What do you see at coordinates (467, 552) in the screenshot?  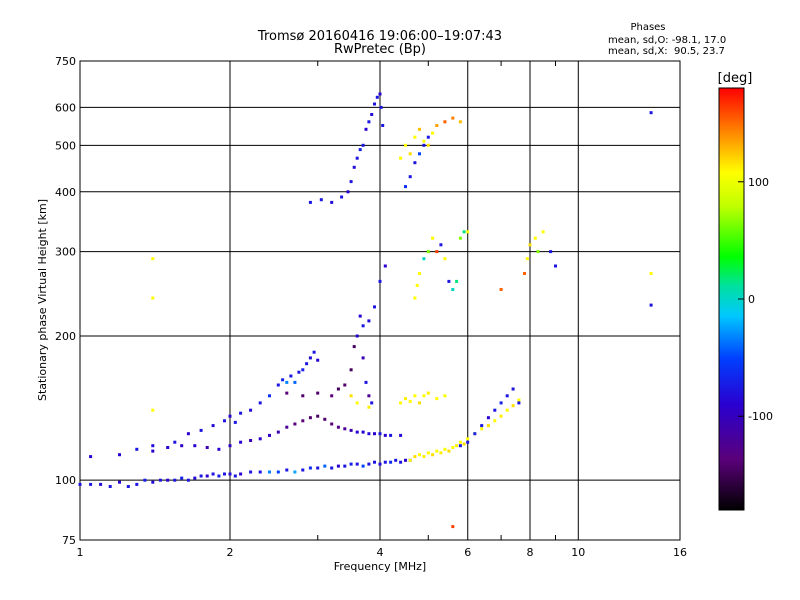 I see `x-tick-label: 6` at bounding box center [467, 552].